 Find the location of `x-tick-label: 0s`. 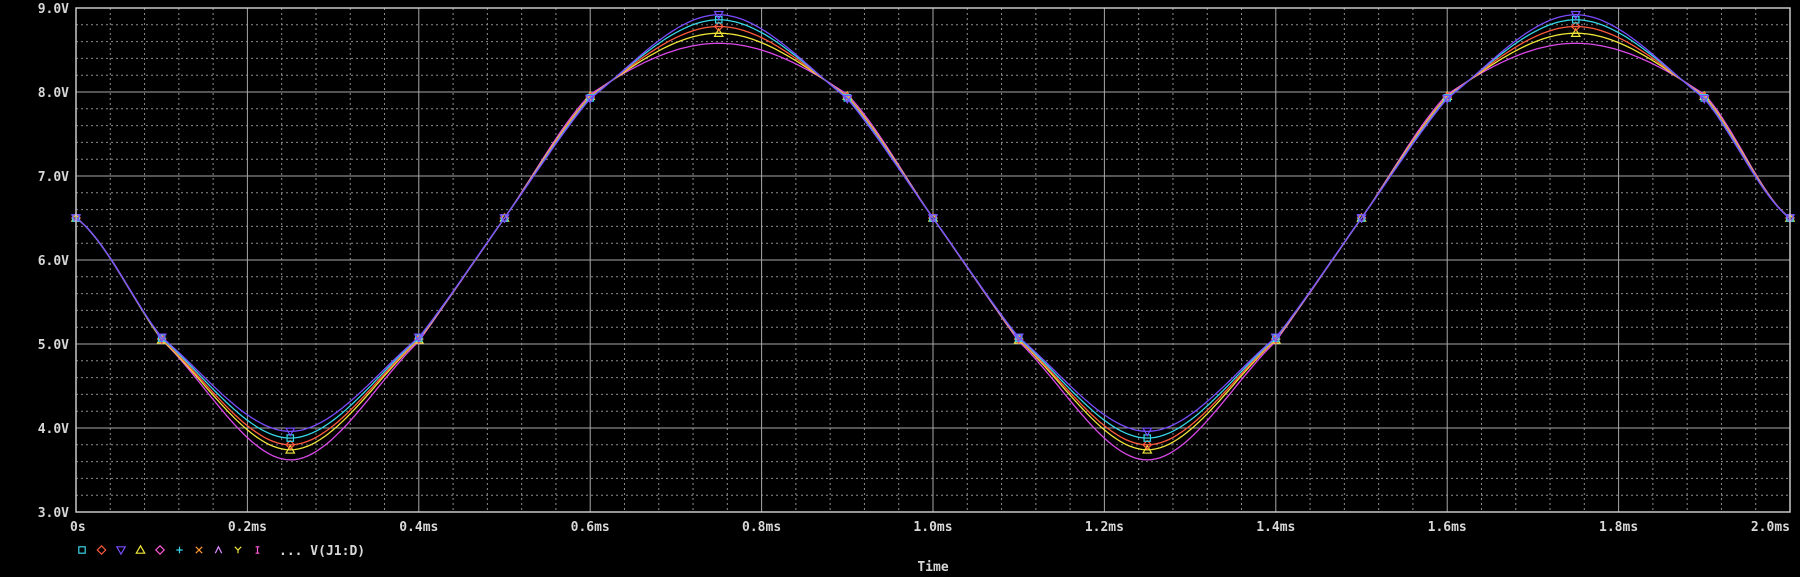

x-tick-label: 0s is located at coordinates (78, 527).